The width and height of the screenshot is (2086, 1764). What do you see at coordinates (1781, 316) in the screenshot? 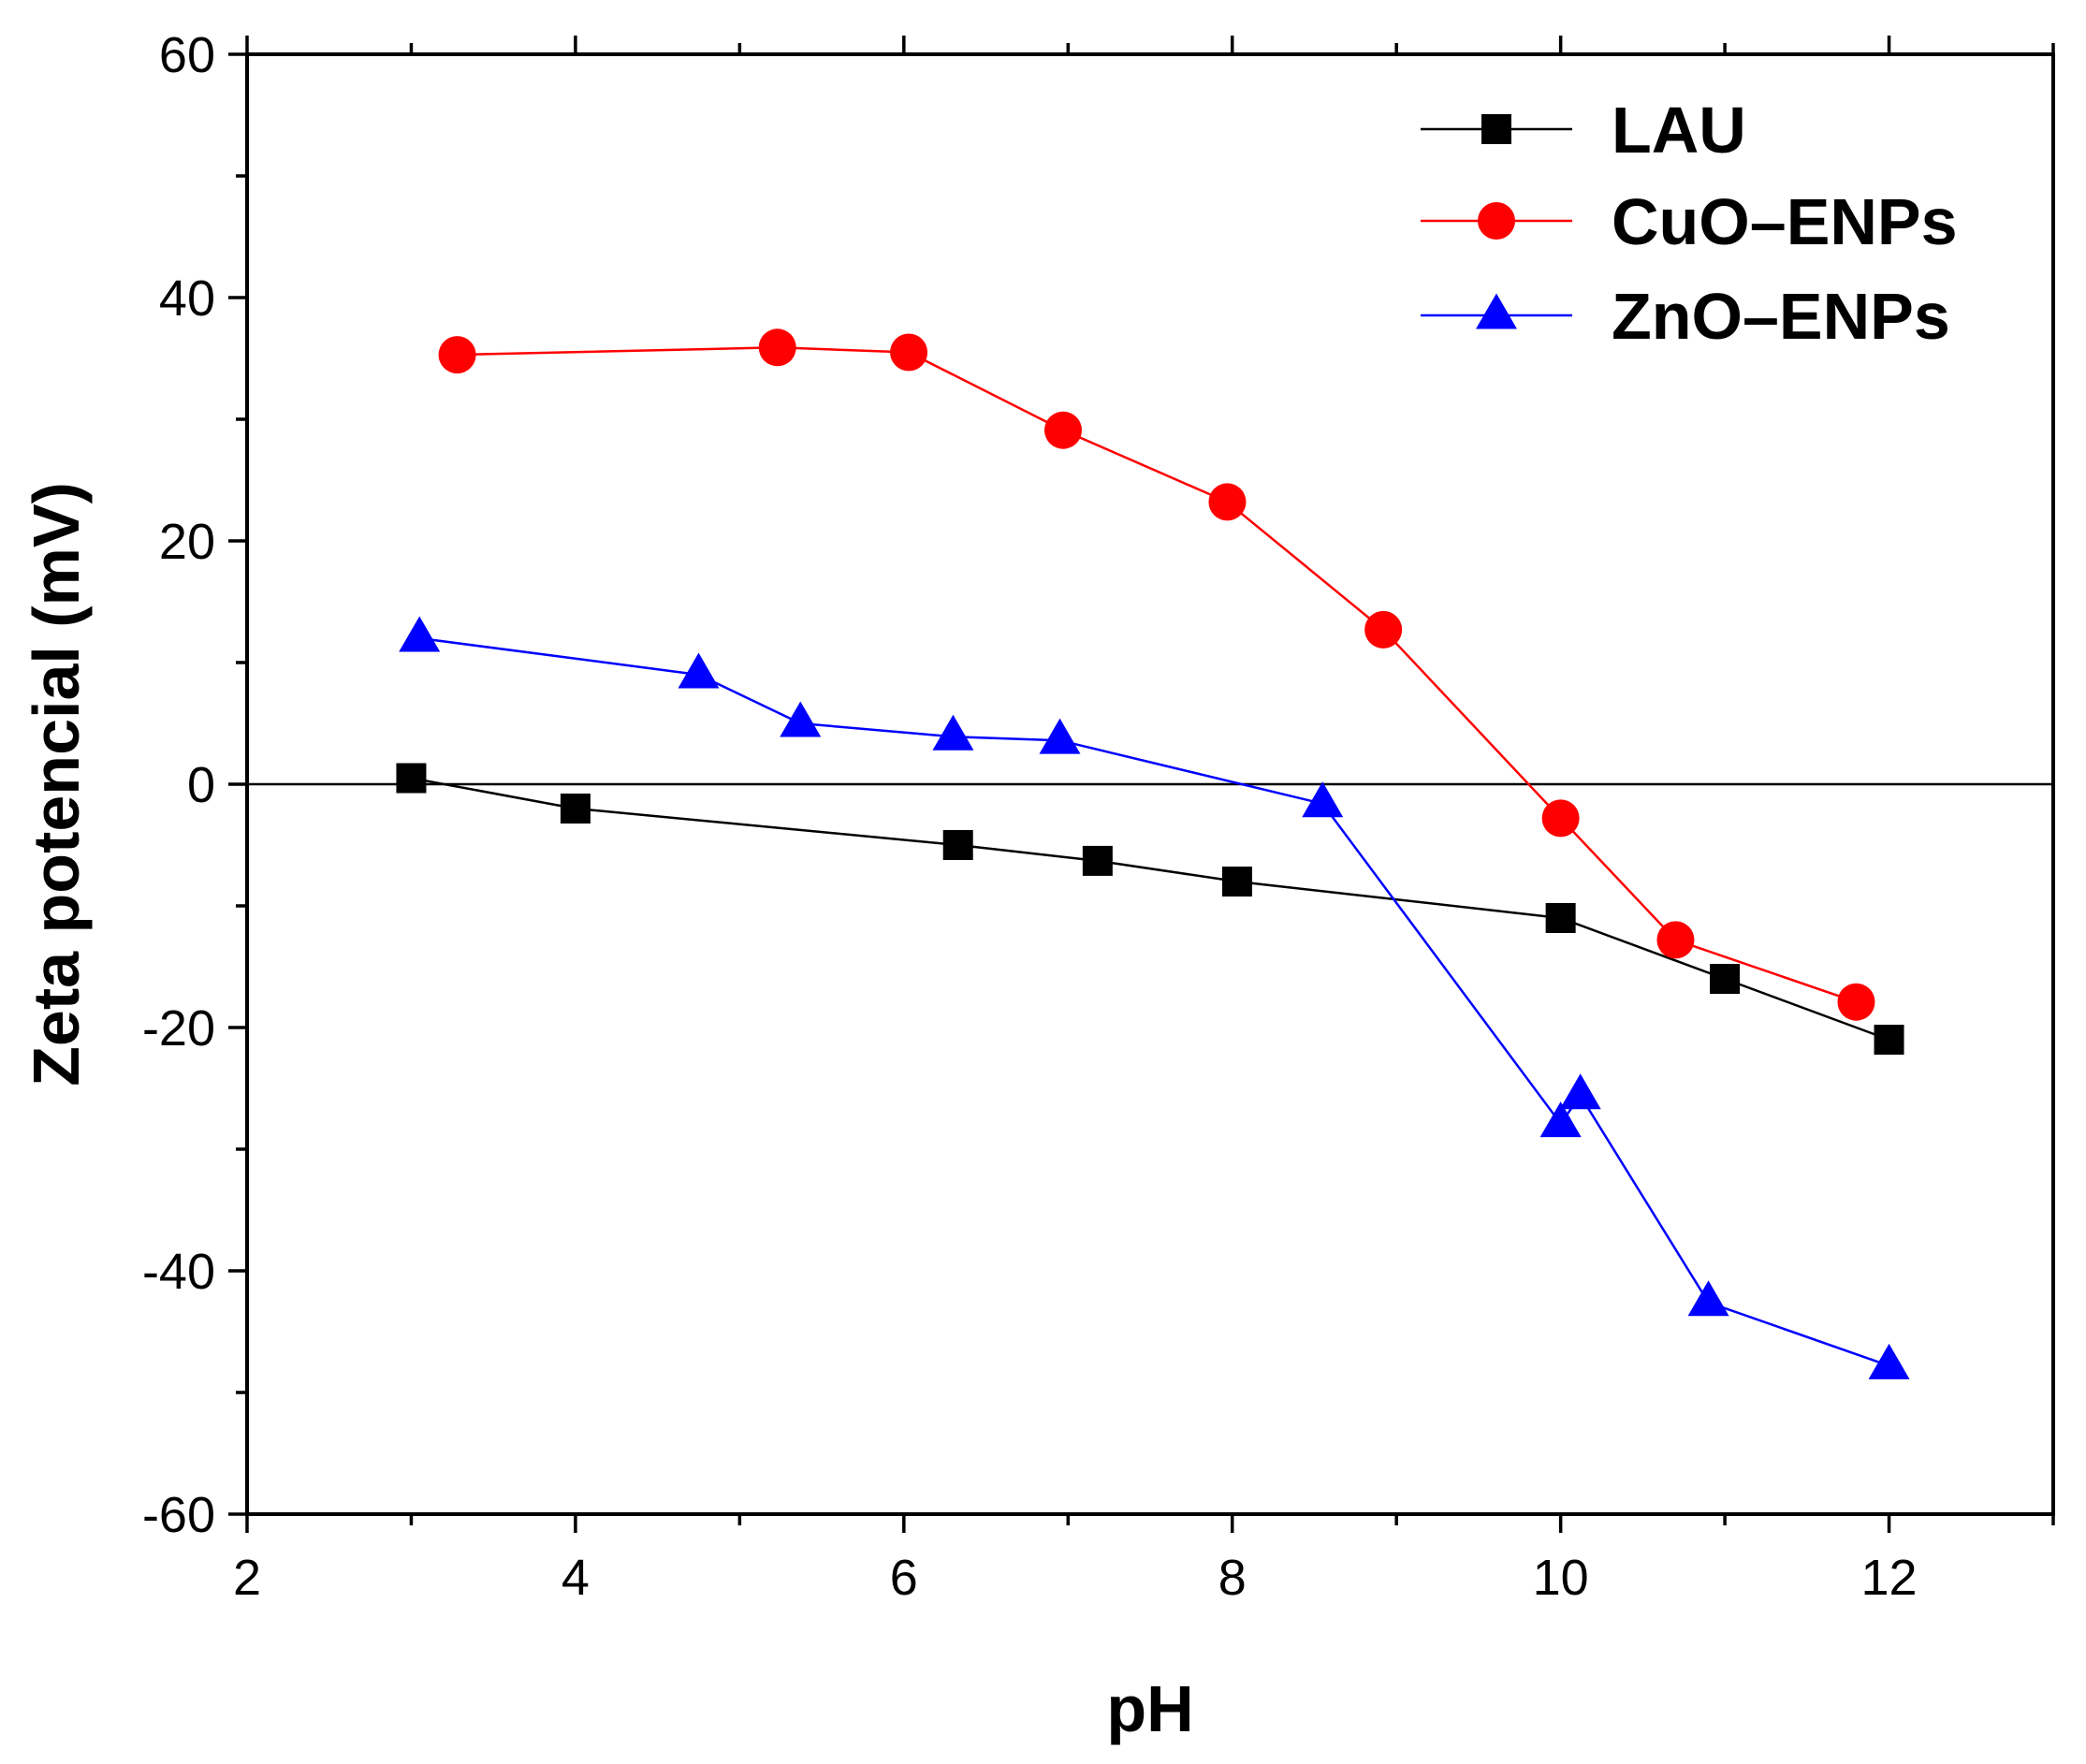
I see `legend-label: ZnO–ENPs` at bounding box center [1781, 316].